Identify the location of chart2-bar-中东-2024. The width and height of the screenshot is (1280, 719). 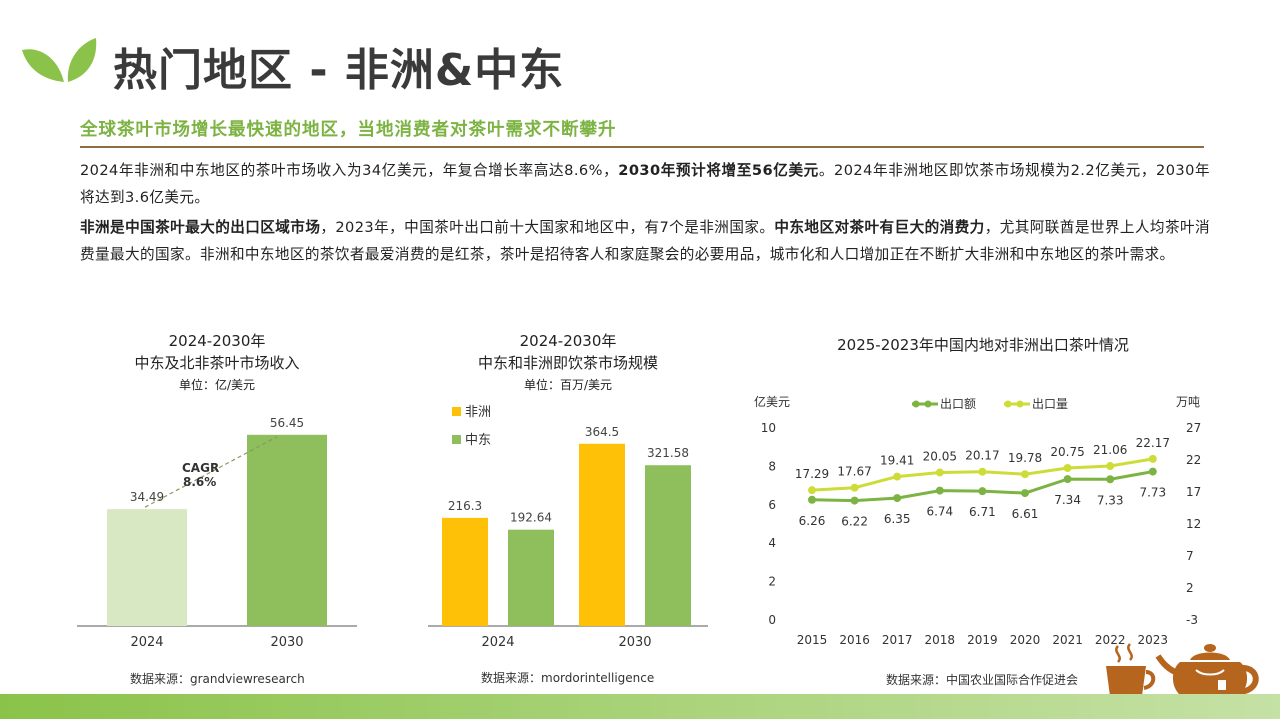
(531, 577).